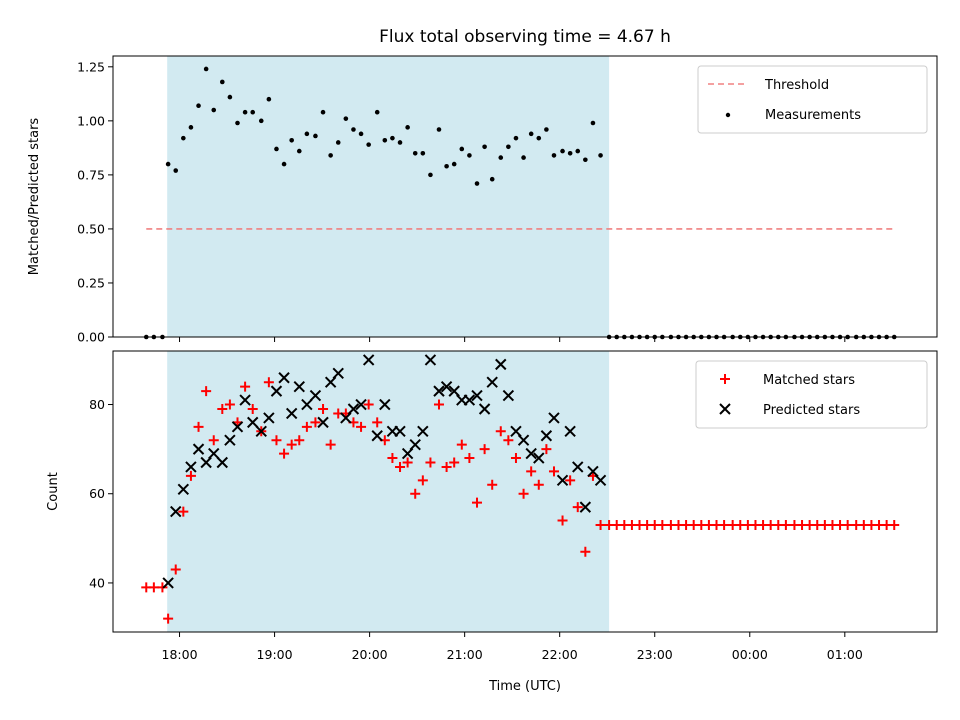 The height and width of the screenshot is (720, 960). Describe the element at coordinates (809, 380) in the screenshot. I see `matched-legend-label: Matched stars` at that location.